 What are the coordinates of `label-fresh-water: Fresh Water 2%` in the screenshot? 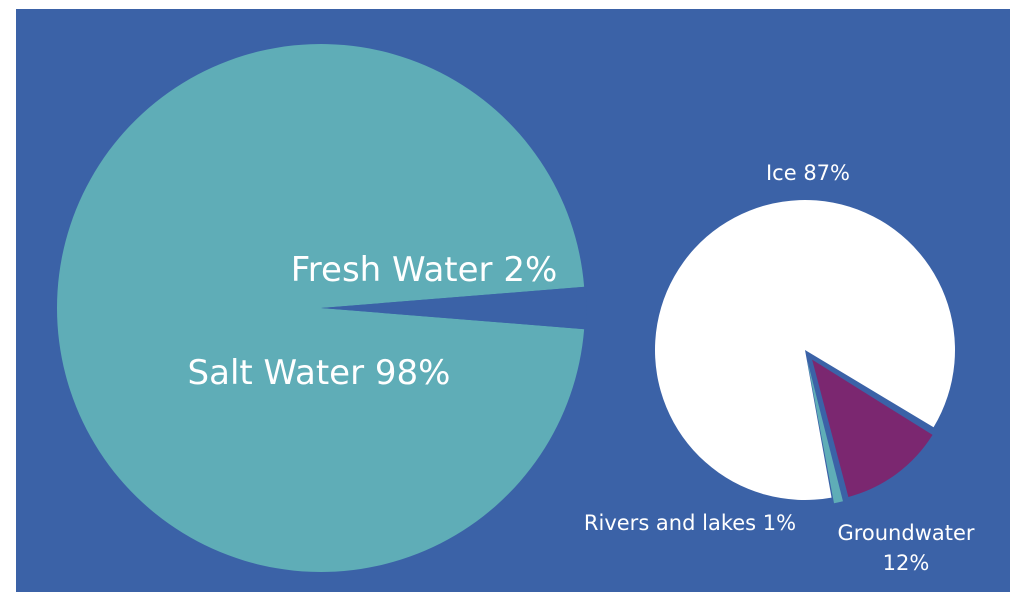 It's located at (424, 270).